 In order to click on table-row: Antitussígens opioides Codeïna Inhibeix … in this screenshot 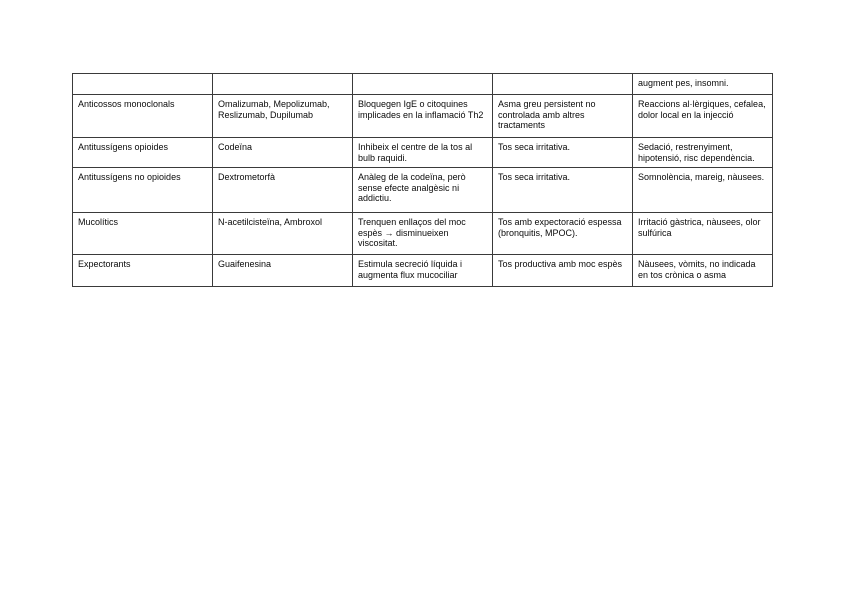, I will do `click(422, 152)`.